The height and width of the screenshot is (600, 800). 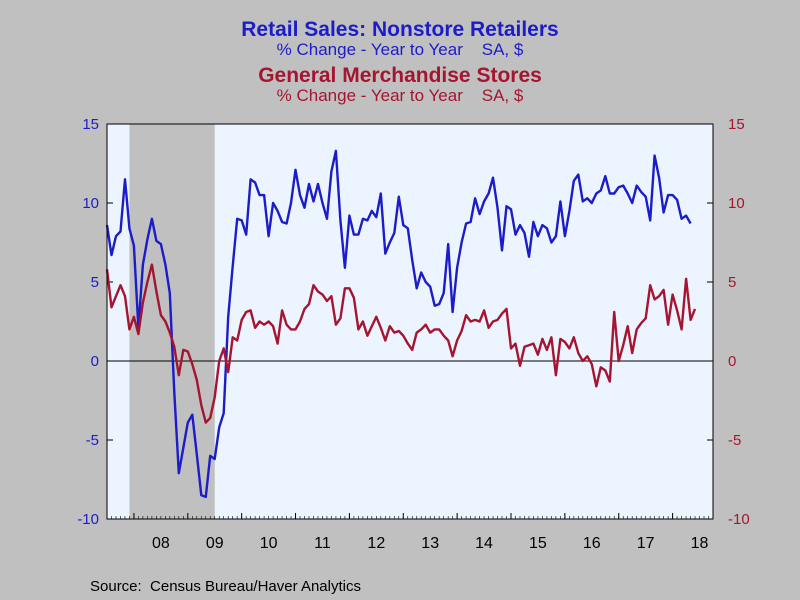 I want to click on x-tick-label: 14, so click(x=484, y=543).